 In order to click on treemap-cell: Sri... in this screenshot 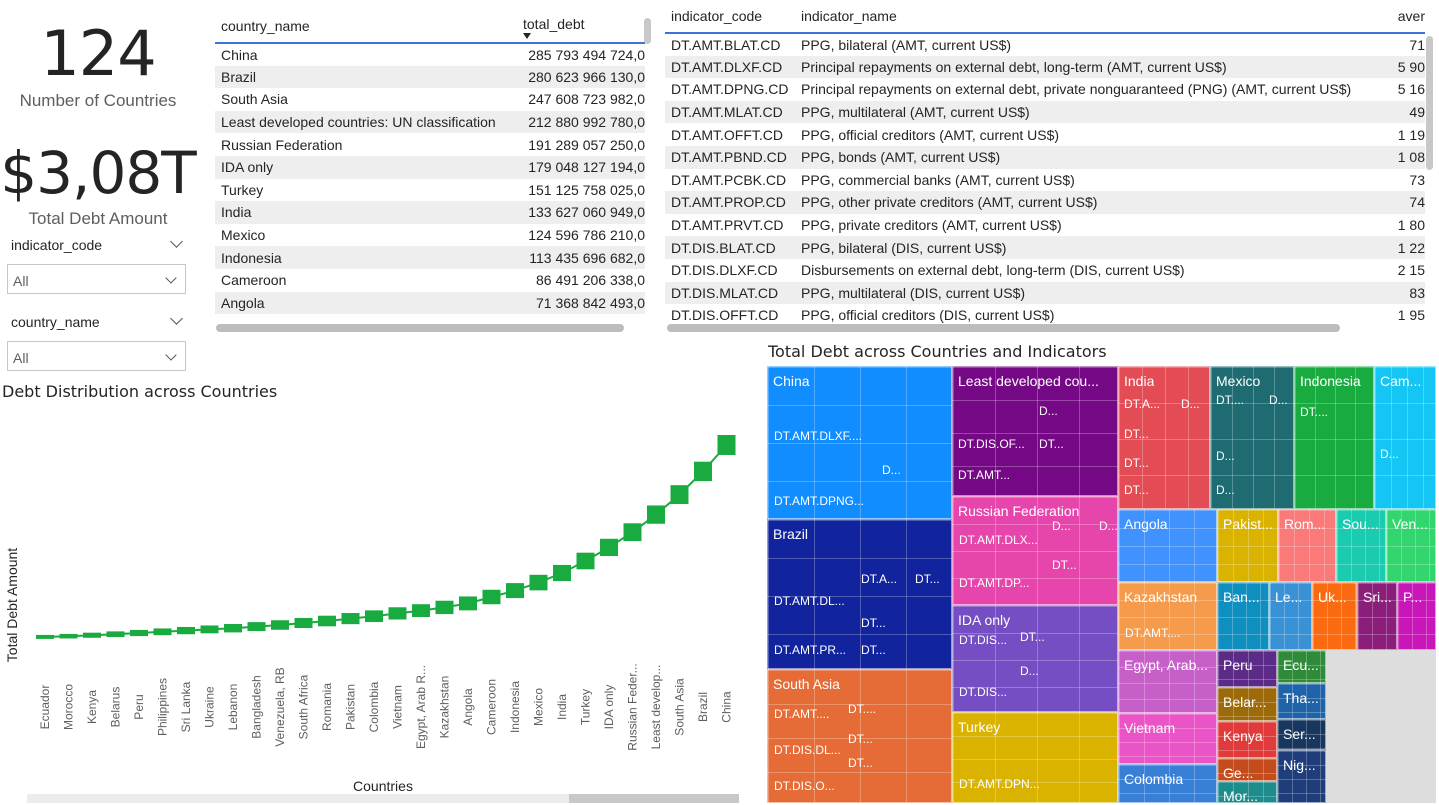, I will do `click(1377, 616)`.